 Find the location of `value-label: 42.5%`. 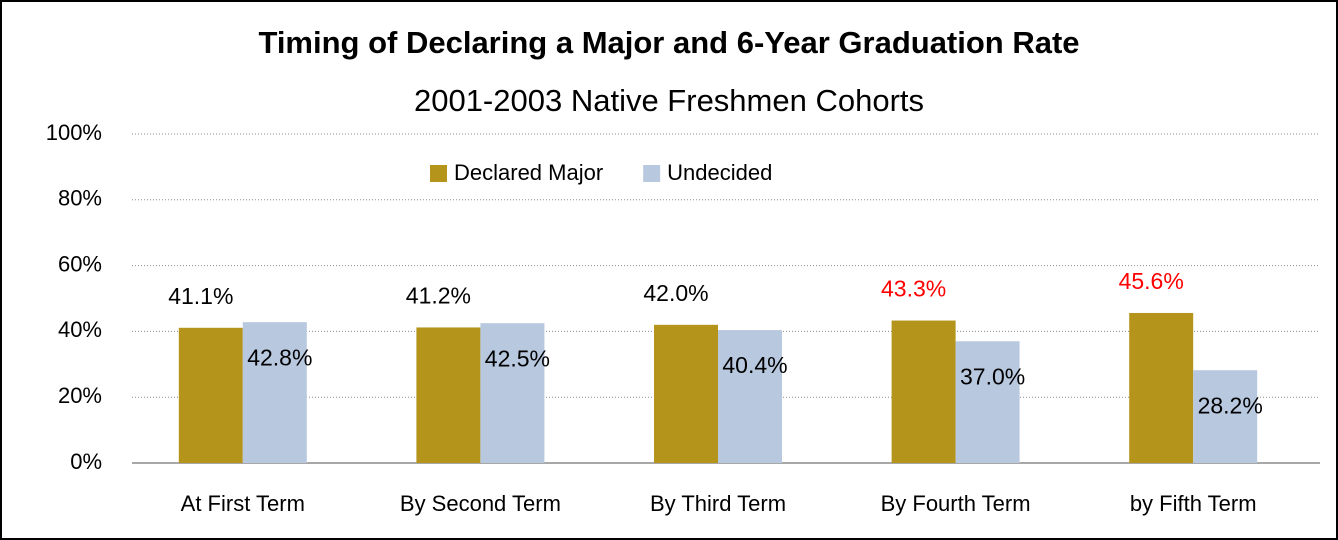

value-label: 42.5% is located at coordinates (517, 358).